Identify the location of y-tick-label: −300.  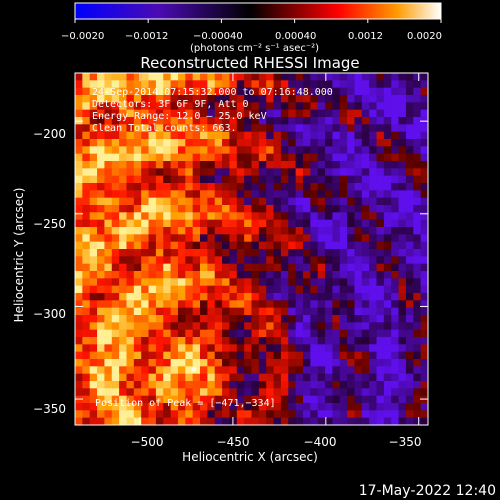
(49, 314).